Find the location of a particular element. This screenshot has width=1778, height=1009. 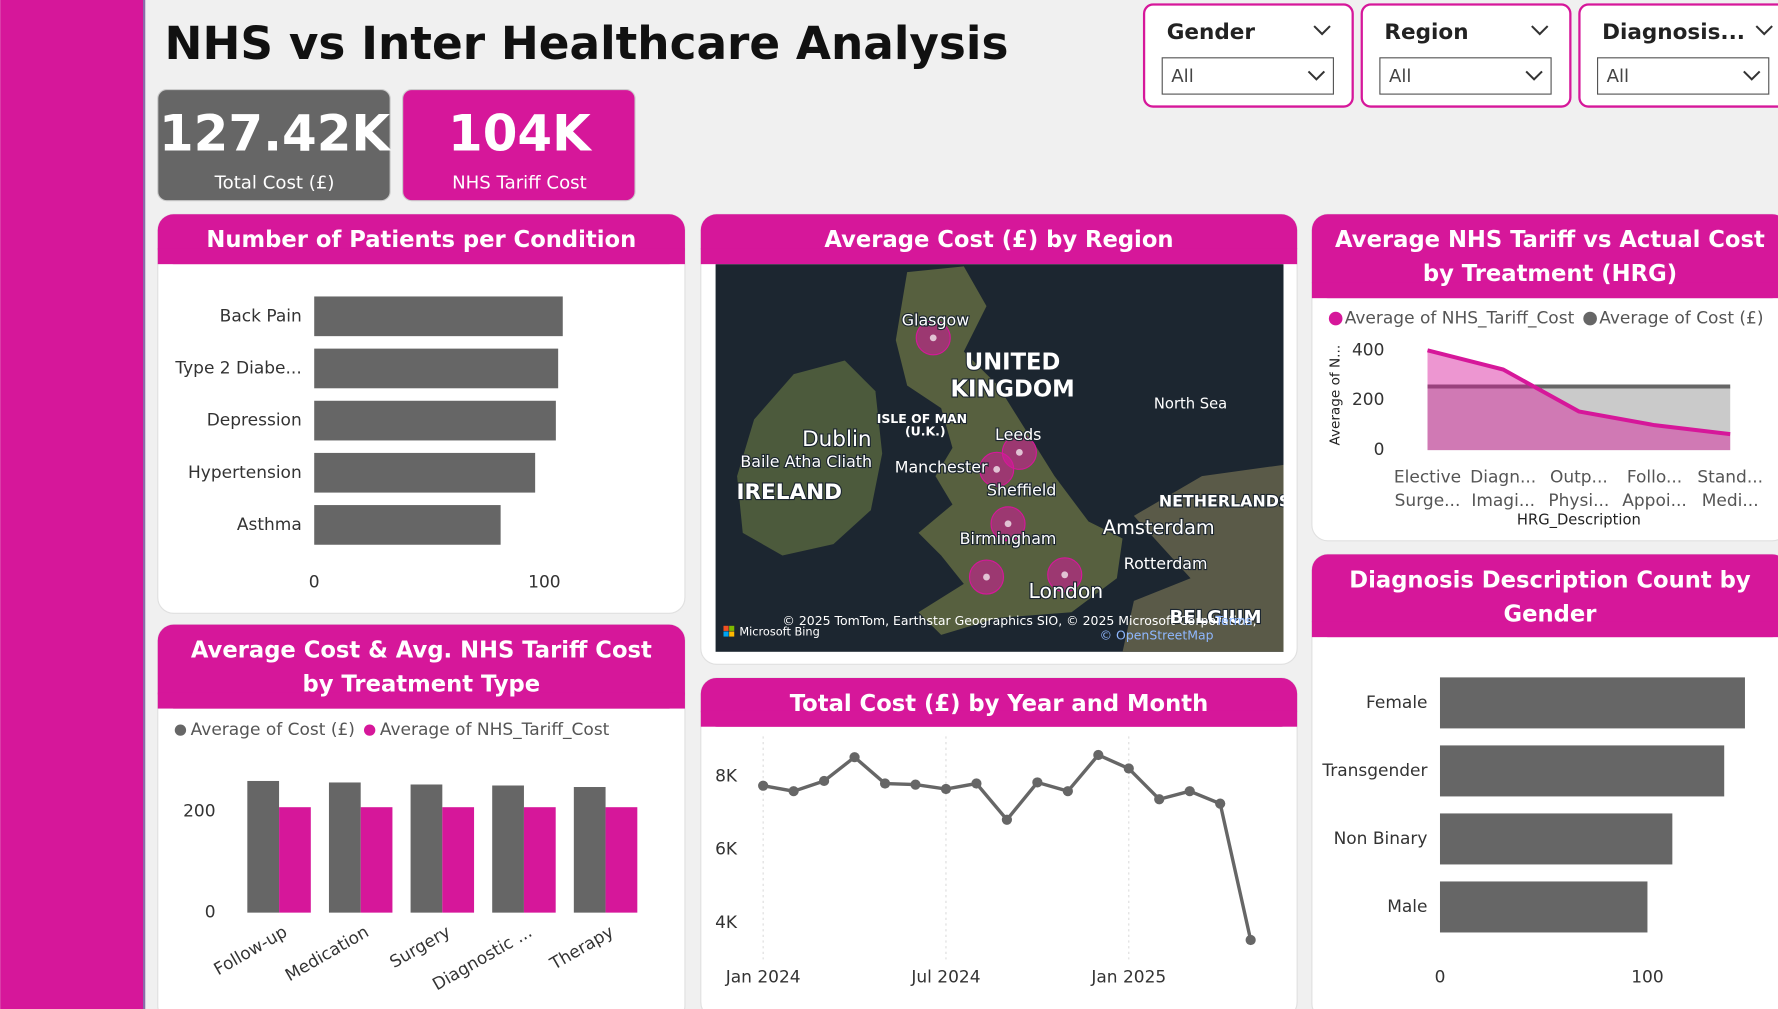

x-tick-label: 0 is located at coordinates (1440, 977).